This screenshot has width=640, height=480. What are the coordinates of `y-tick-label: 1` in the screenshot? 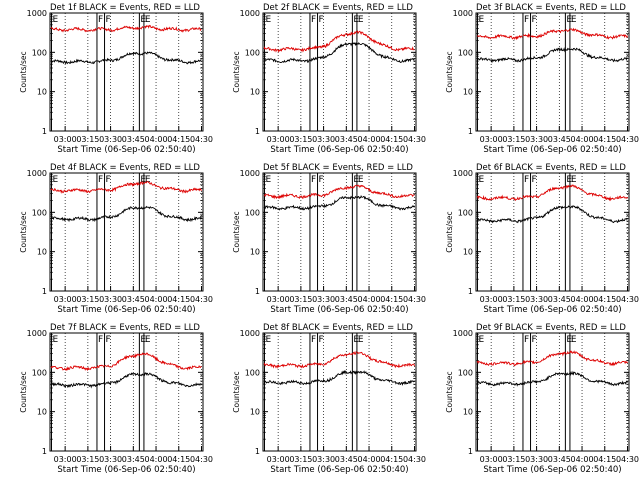 It's located at (44, 131).